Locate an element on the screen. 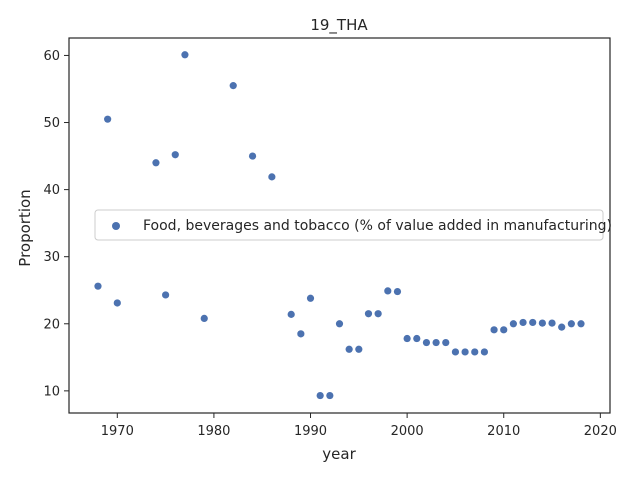 The image size is (640, 480). x-axis: 1970 1980 1990 2000 2010 2020 is located at coordinates (359, 426).